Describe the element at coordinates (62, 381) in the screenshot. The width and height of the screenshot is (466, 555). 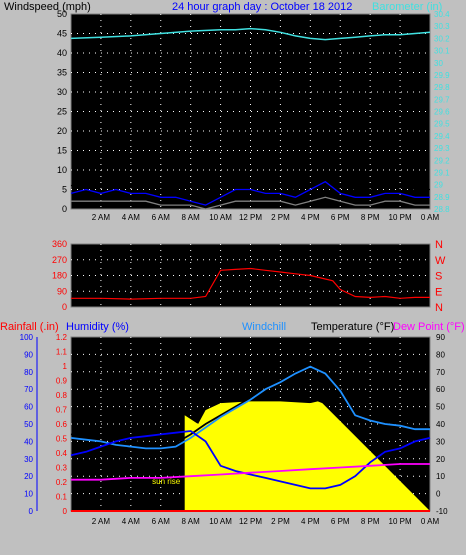
I see `rainfall-tick-label: 0.9` at that location.